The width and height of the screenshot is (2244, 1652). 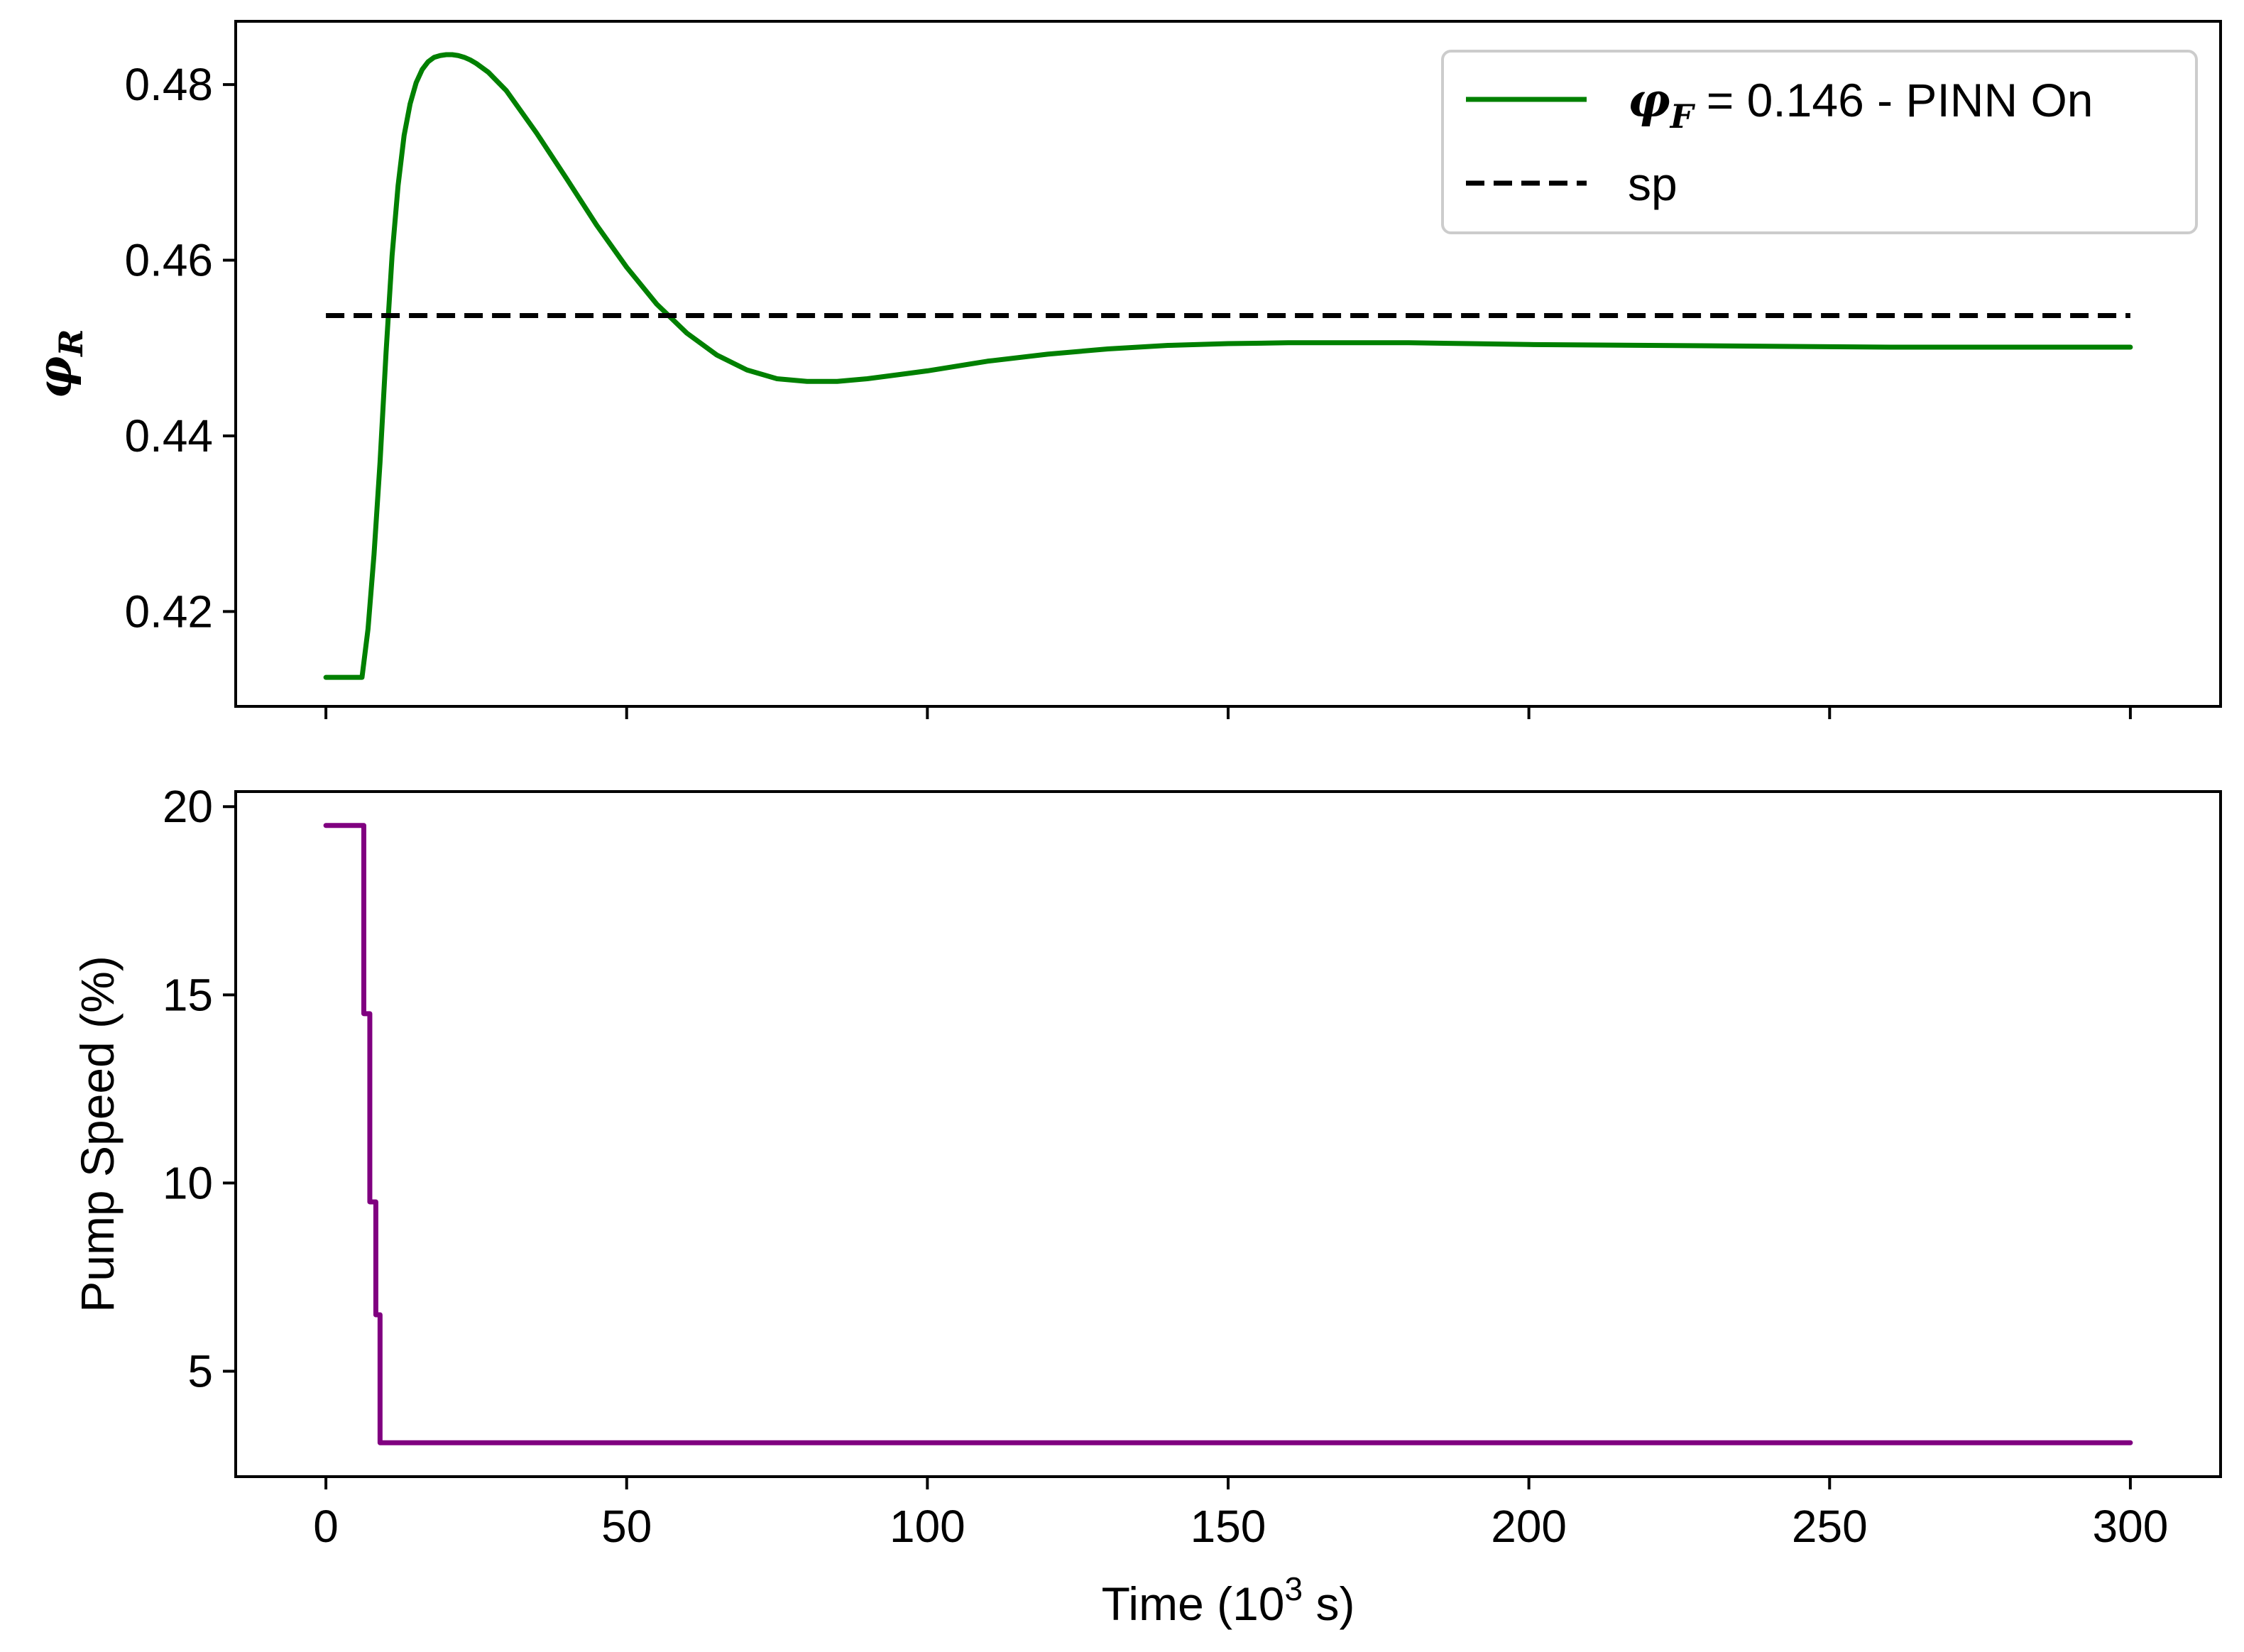 I want to click on y-tick-label: 5, so click(x=200, y=1371).